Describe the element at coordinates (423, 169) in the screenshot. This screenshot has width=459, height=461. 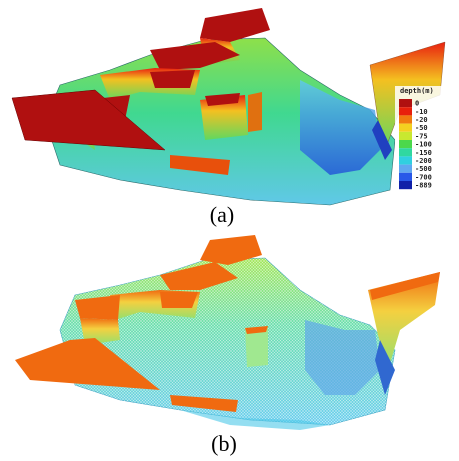
I see `legend-label: -500` at that location.